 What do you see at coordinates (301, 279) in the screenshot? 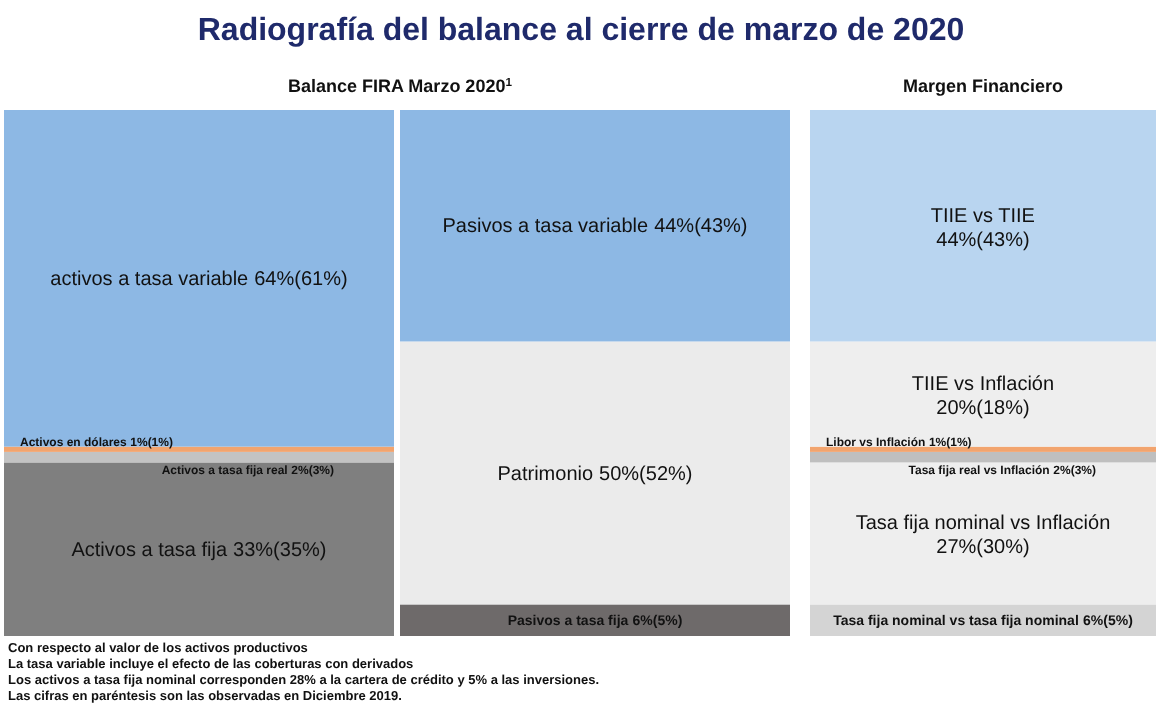
I see `data-label: 64%(61%)` at bounding box center [301, 279].